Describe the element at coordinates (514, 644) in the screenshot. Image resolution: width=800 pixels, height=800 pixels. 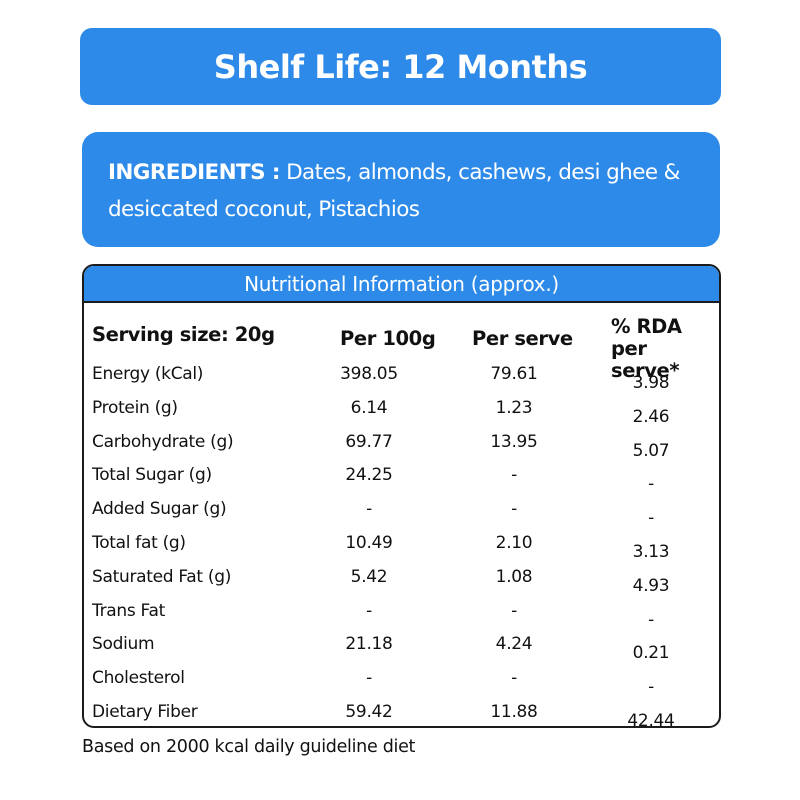
I see `per-serve-value: 4.24` at that location.